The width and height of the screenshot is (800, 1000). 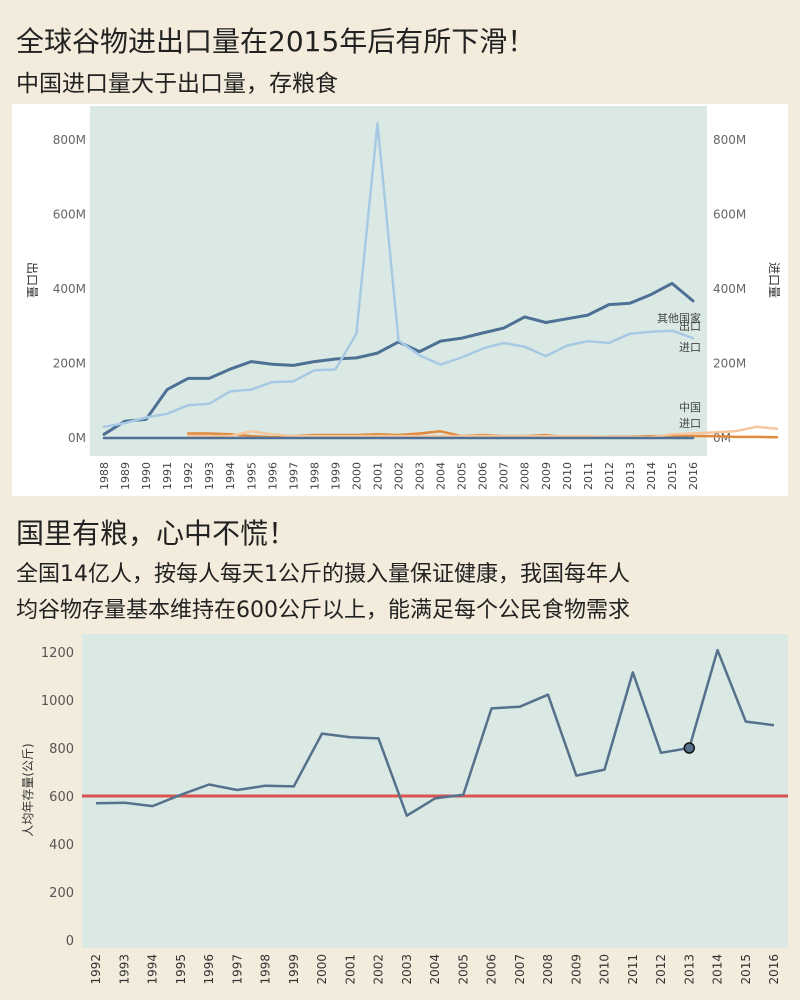 I want to click on annotation: 出口, so click(x=690, y=326).